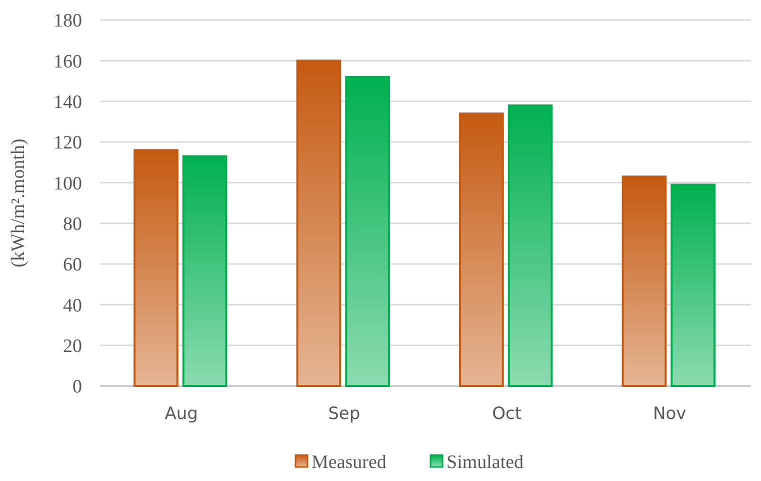 The width and height of the screenshot is (761, 481). I want to click on x-tick-label: Aug, so click(181, 414).